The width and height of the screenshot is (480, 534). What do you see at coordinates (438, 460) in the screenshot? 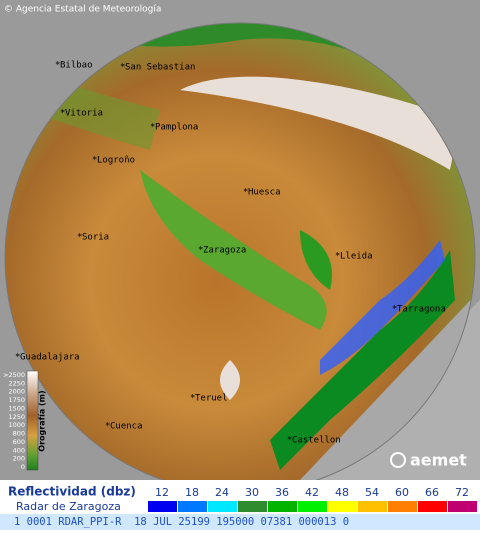
I see `logo-text: aemet` at bounding box center [438, 460].